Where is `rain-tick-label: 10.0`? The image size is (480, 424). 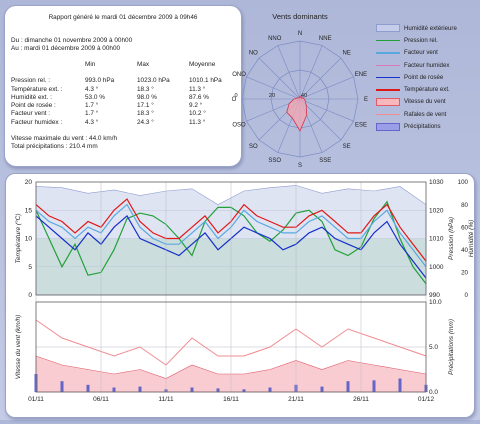 rain-tick-label: 10.0 is located at coordinates (435, 302).